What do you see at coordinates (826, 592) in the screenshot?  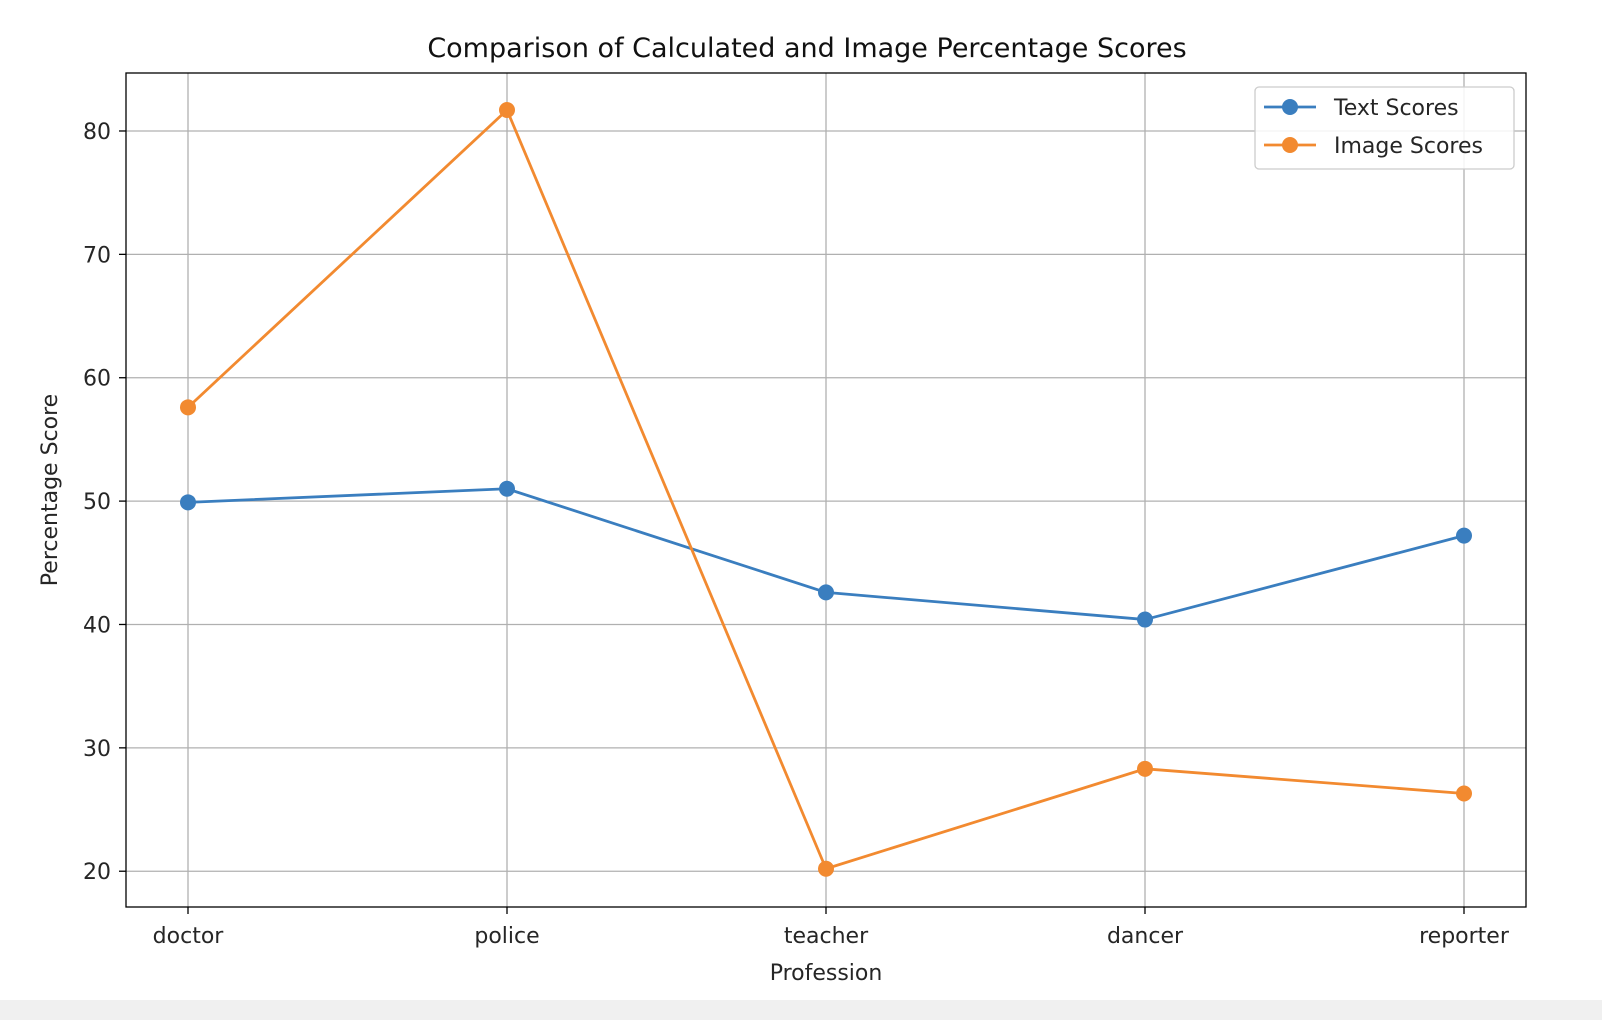 I see `data-point-text-scores-teacher` at bounding box center [826, 592].